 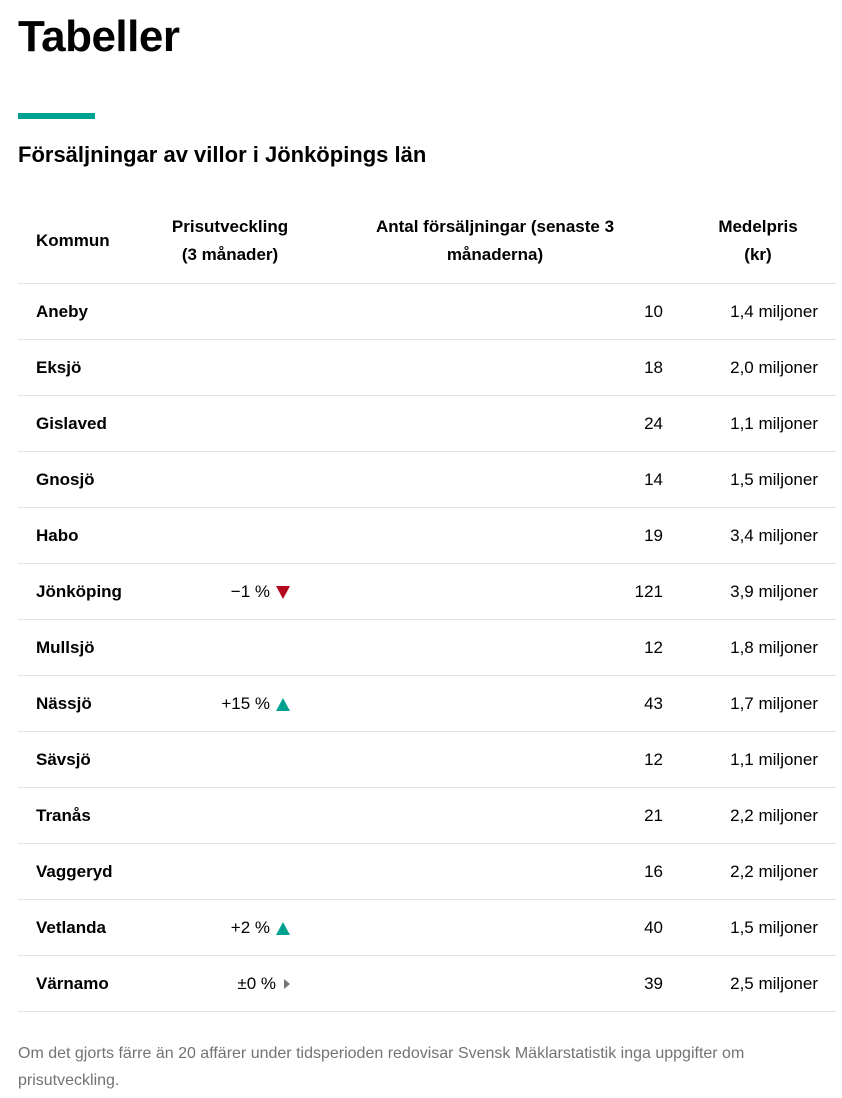 I want to click on cell-kommun: Nässjö, so click(x=84, y=703).